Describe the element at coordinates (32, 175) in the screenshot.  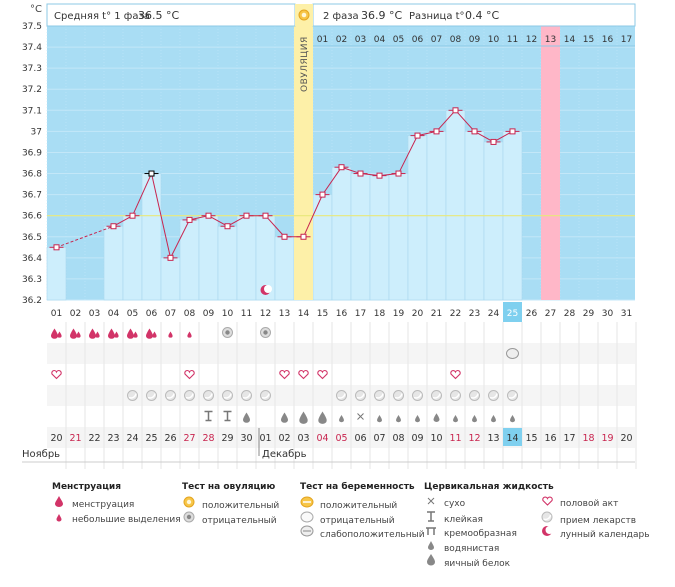
I see `y-tick-label: 36.8` at that location.